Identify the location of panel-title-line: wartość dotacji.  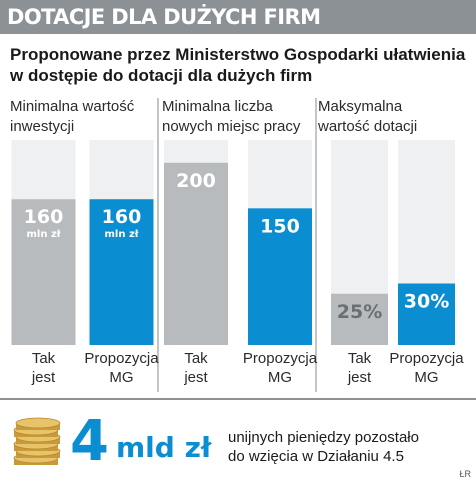
(367, 126).